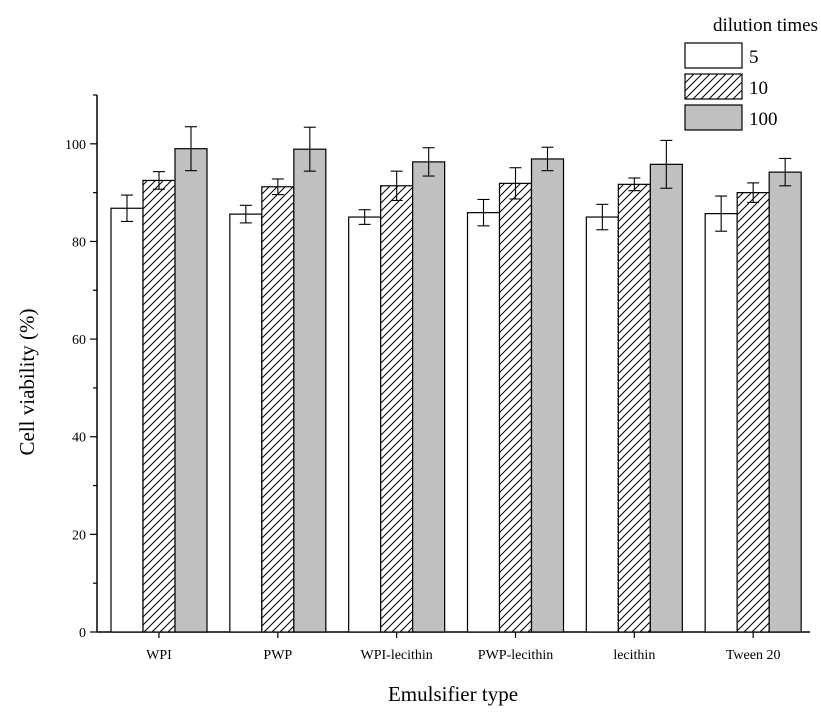  What do you see at coordinates (75, 145) in the screenshot?
I see `y-tick-label: 100` at bounding box center [75, 145].